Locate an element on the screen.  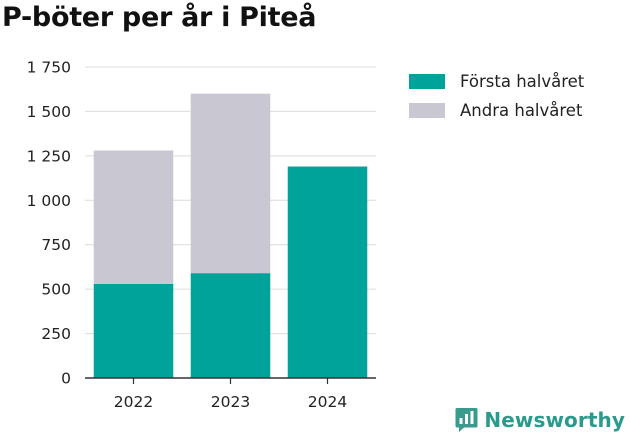
x-tick-label: 2023 is located at coordinates (230, 402).